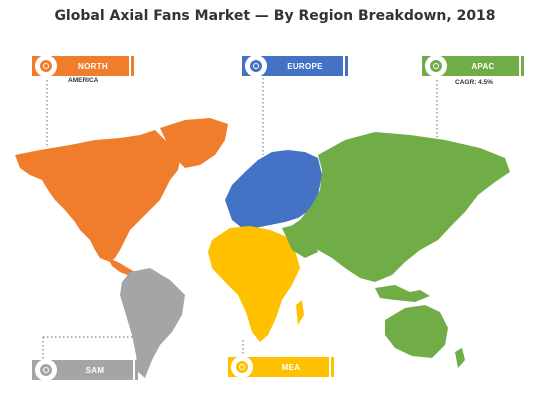 The image size is (550, 402). What do you see at coordinates (83, 80) in the screenshot?
I see `north-america-sublabel: AMERICA` at bounding box center [83, 80].